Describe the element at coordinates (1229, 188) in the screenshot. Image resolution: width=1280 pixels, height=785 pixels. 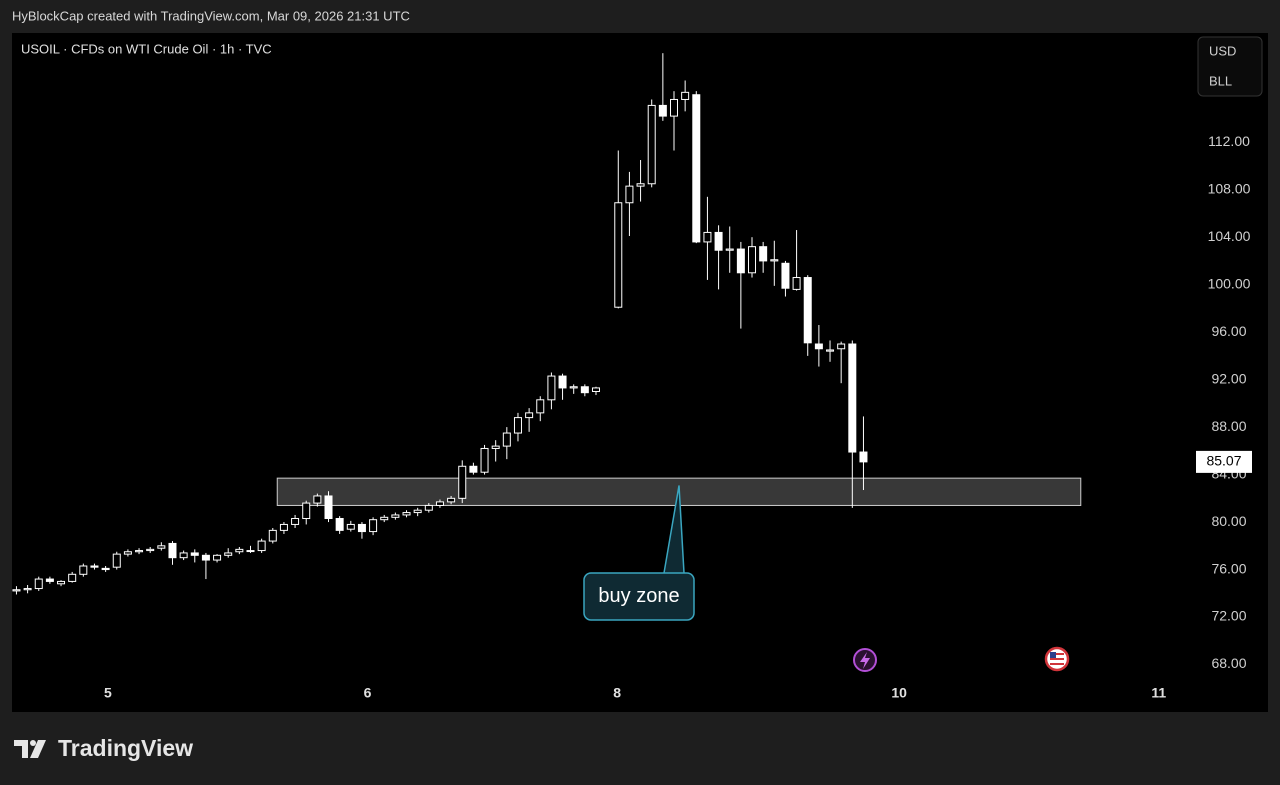
I see `y-tick-label: 108.00` at that location.